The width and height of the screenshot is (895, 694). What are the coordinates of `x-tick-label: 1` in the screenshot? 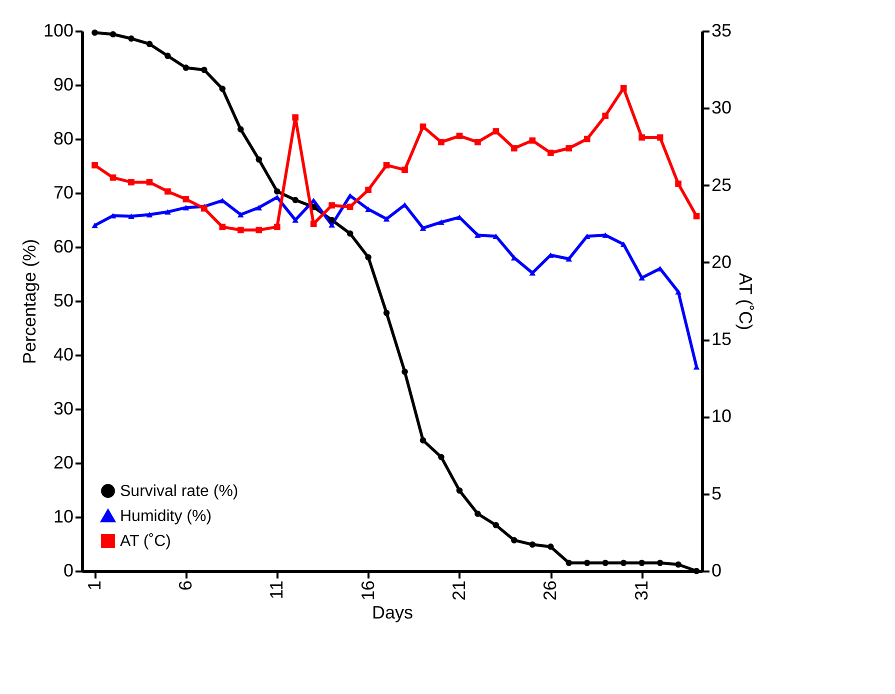 It's located at (94, 585).